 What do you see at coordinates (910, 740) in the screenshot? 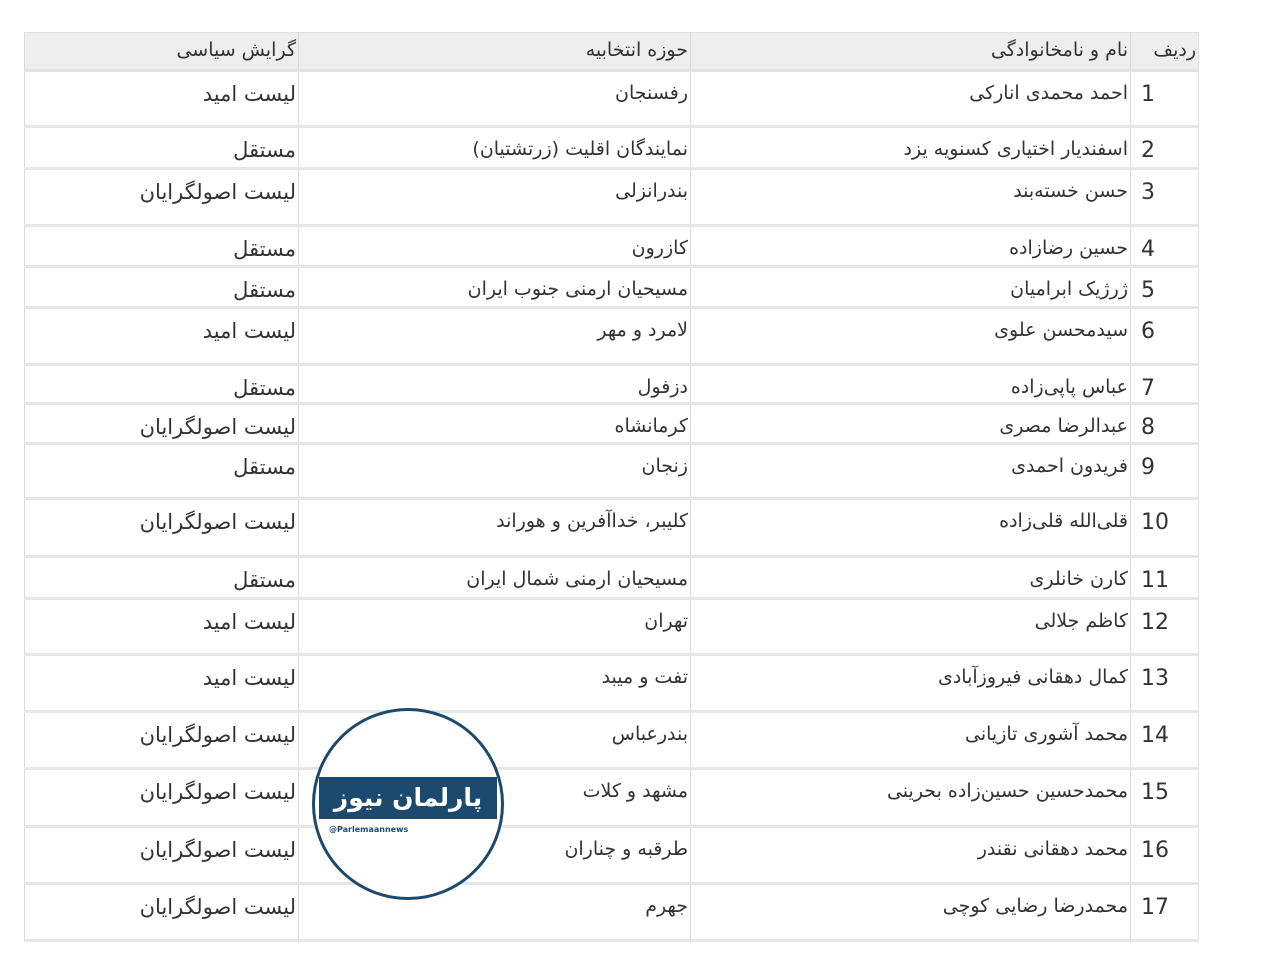
I see `member-name: محمد آشوری تازیانی` at bounding box center [910, 740].